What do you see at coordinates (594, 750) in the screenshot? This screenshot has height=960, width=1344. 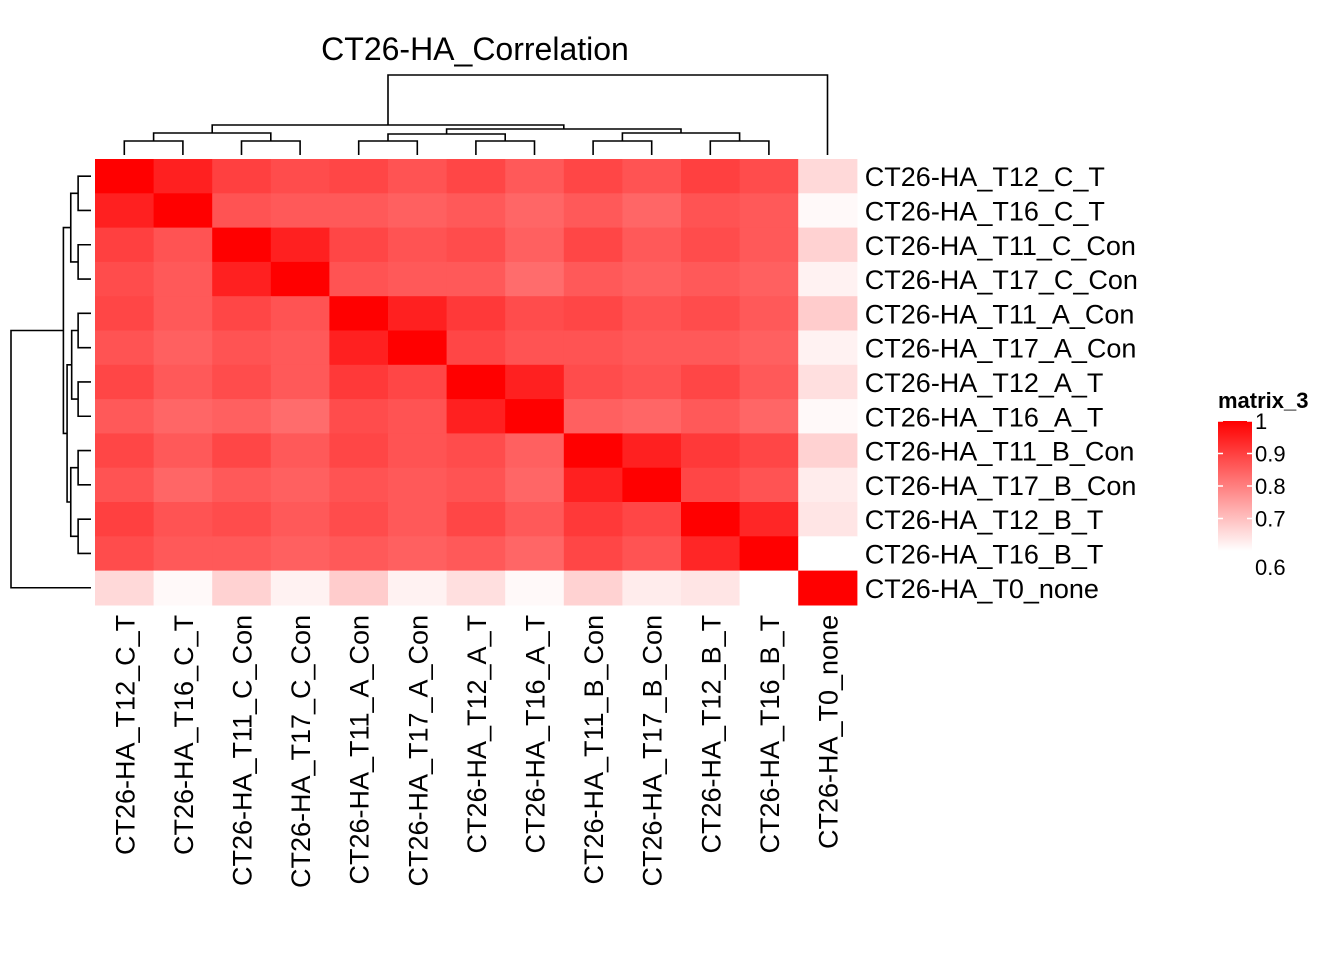 I see `column-label: CT26-HA_T11_B_Con` at bounding box center [594, 750].